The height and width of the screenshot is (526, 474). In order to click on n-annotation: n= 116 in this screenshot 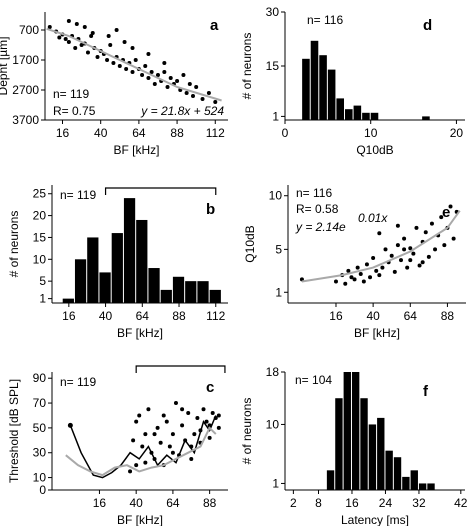, I will do `click(325, 20)`.